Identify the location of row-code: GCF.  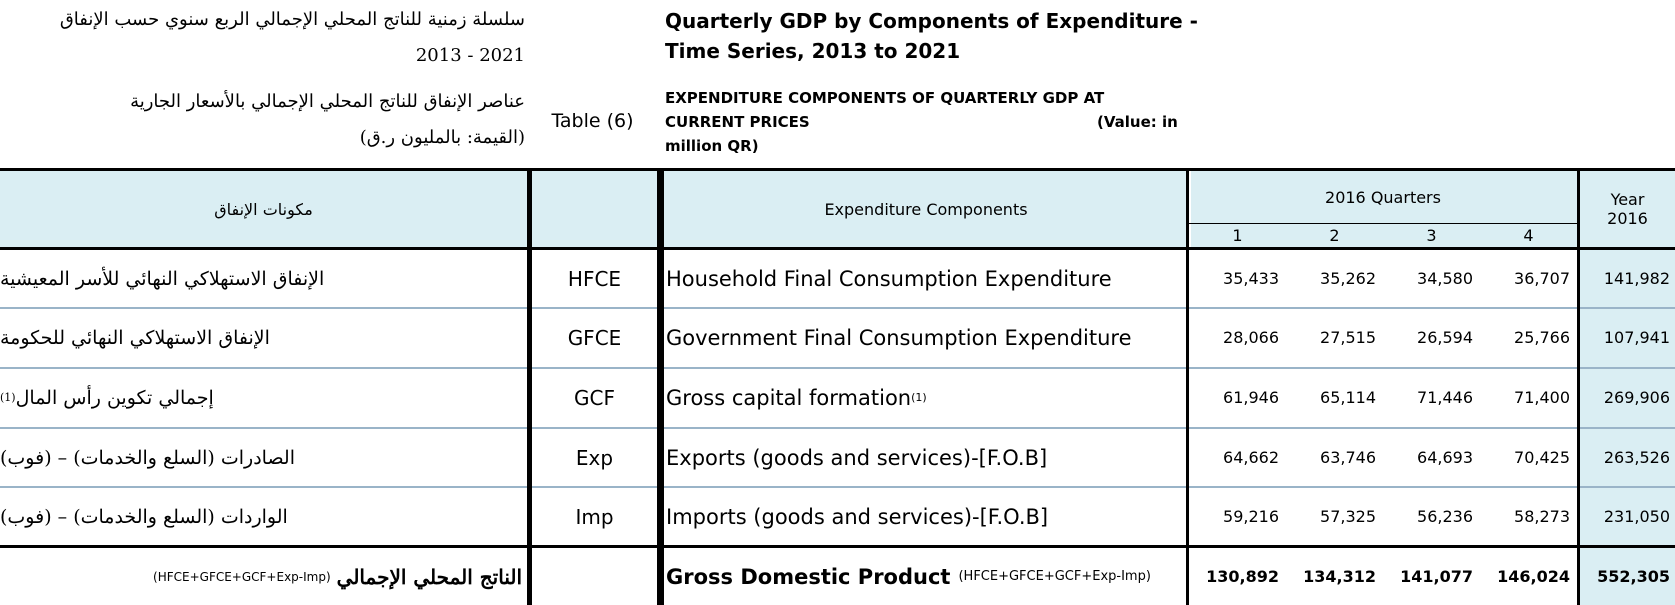
(594, 397).